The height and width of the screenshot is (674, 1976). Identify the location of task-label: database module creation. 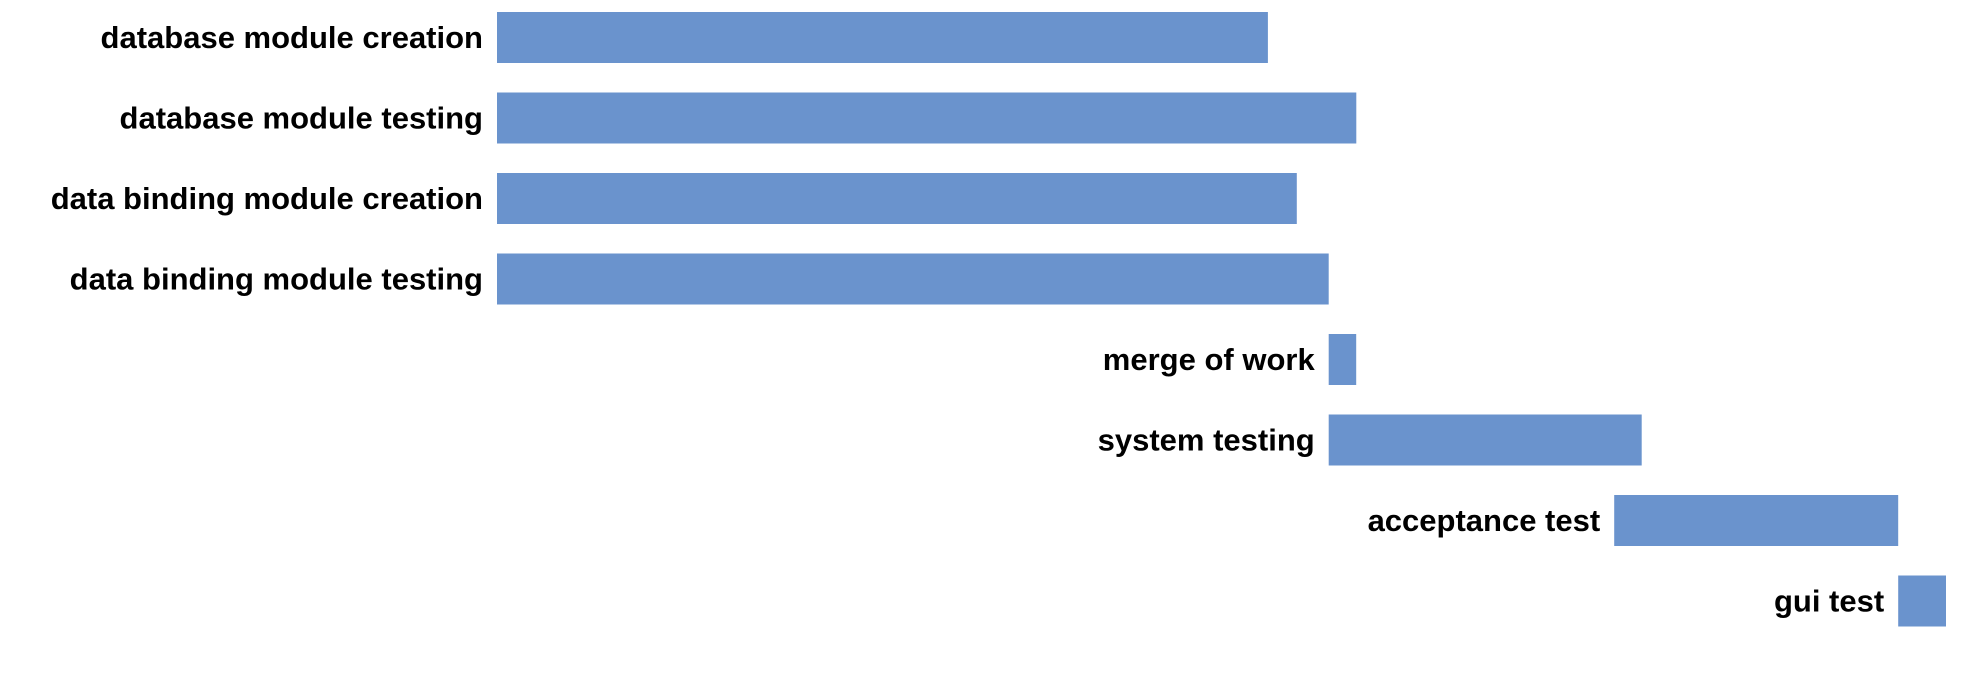
(292, 37).